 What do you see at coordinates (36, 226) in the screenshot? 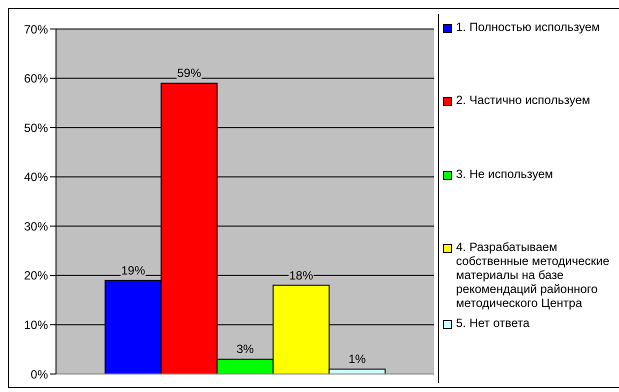
I see `y-tick-label: 30%` at bounding box center [36, 226].